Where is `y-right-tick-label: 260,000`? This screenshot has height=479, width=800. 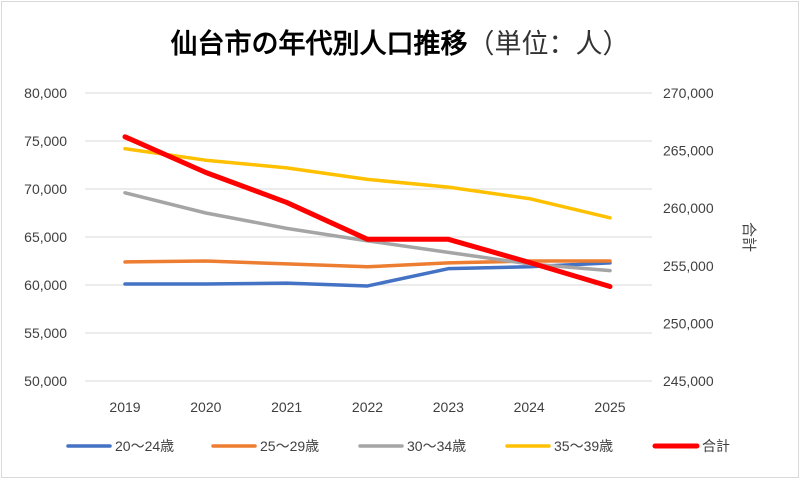 y-right-tick-label: 260,000 is located at coordinates (688, 208).